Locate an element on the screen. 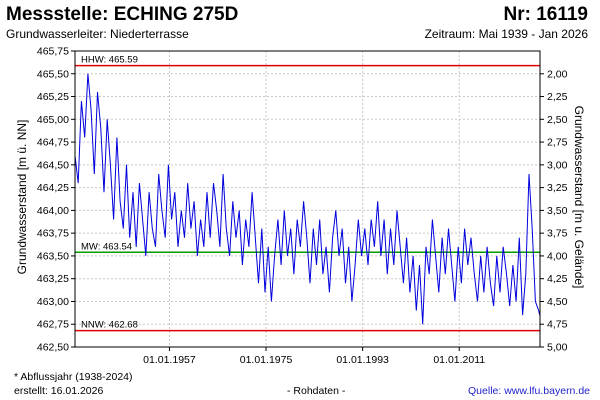 The image size is (600, 400). right-tick-label: 3,50 is located at coordinates (557, 211).